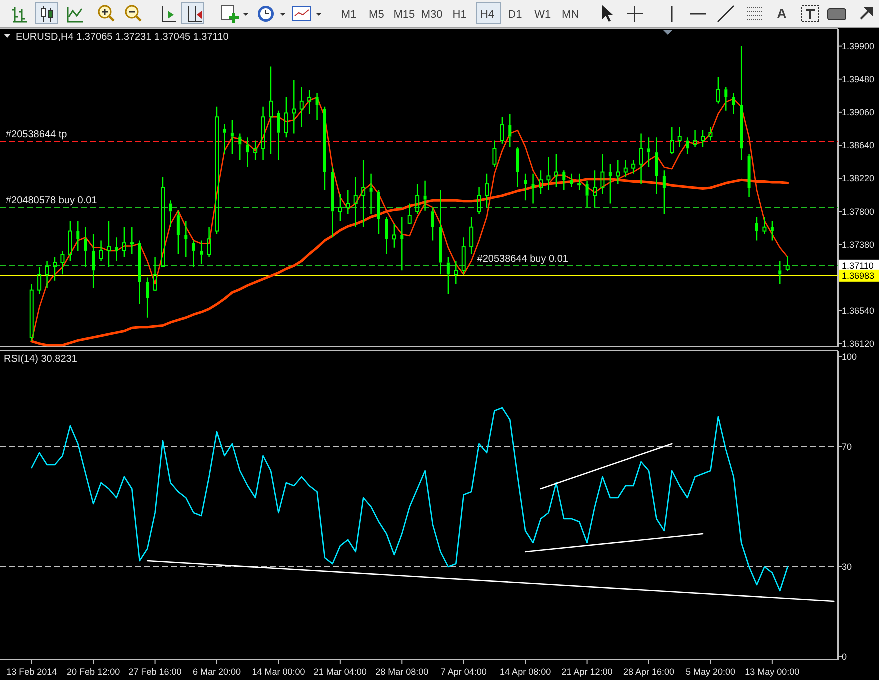 The height and width of the screenshot is (680, 879). What do you see at coordinates (858, 179) in the screenshot?
I see `y-tick-label: 1.38220` at bounding box center [858, 179].